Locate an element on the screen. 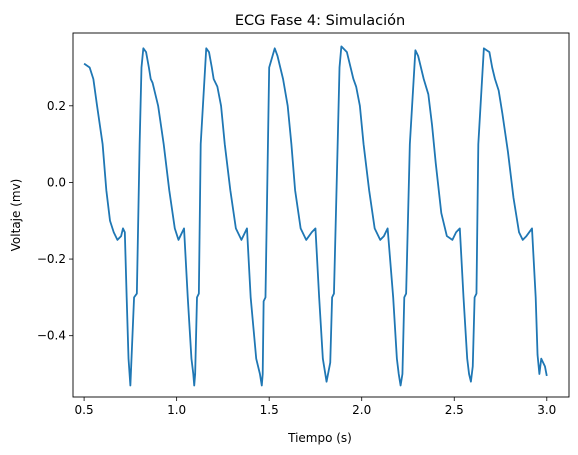 Image resolution: width=578 pixels, height=455 pixels. x-axis: 0.5 1.0 1.5 2.0 2.5 3.0 is located at coordinates (315, 407).